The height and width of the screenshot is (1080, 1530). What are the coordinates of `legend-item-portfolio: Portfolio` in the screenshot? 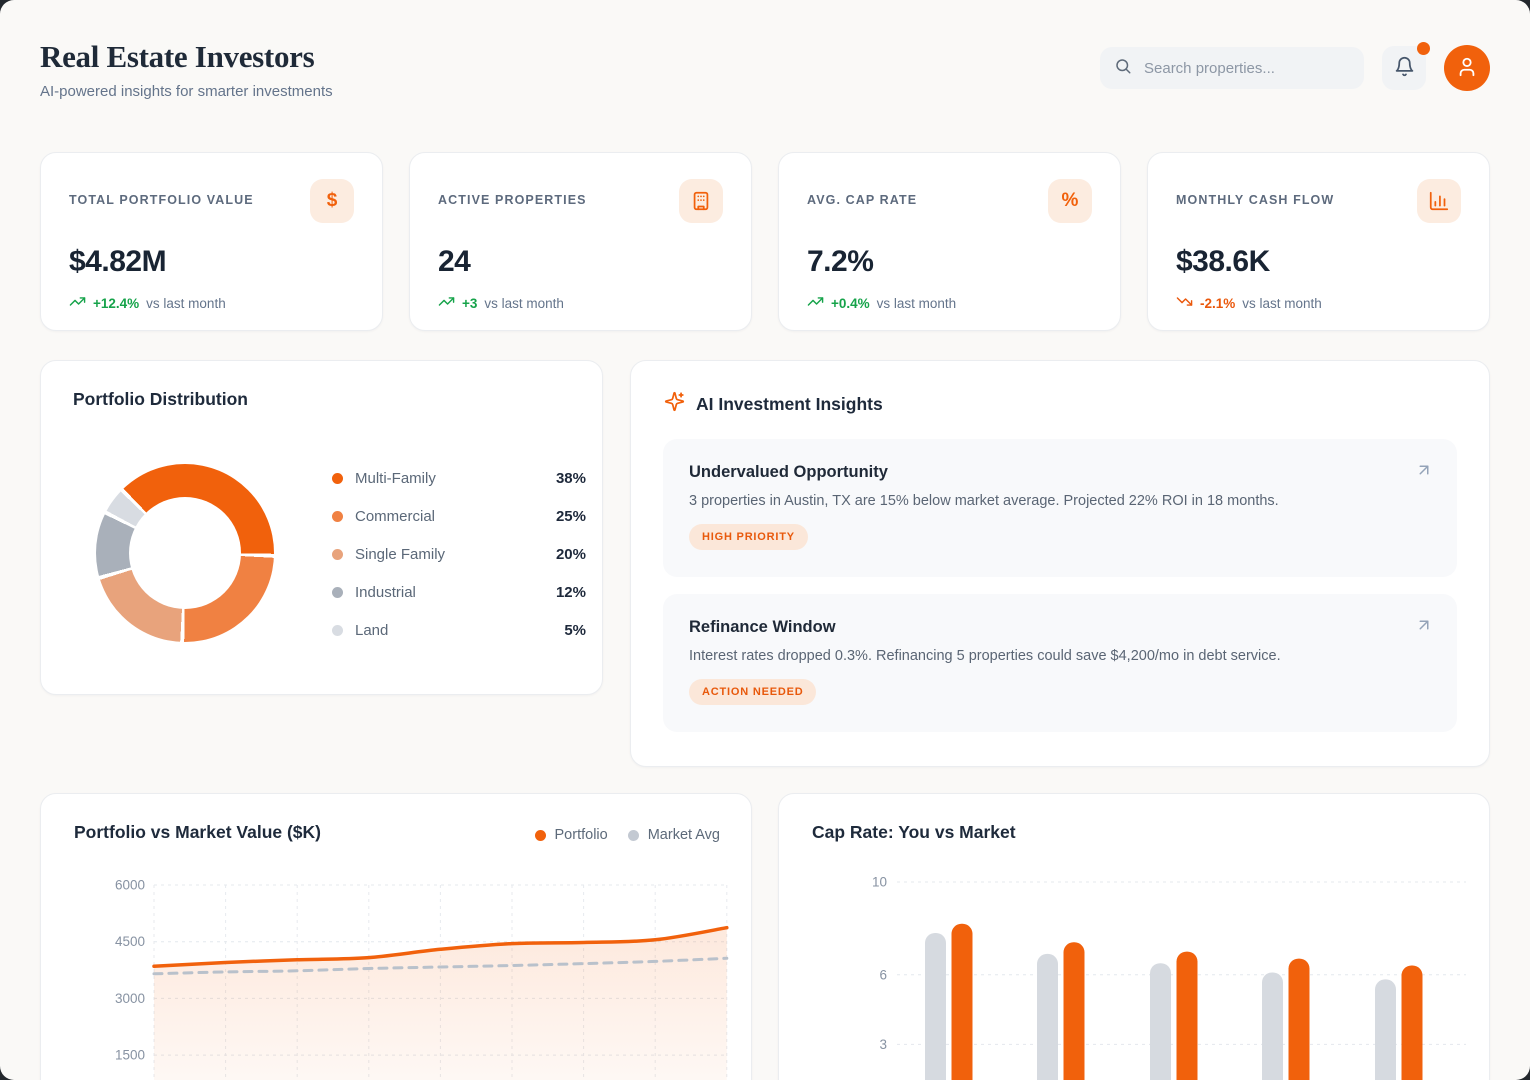 It's located at (571, 835).